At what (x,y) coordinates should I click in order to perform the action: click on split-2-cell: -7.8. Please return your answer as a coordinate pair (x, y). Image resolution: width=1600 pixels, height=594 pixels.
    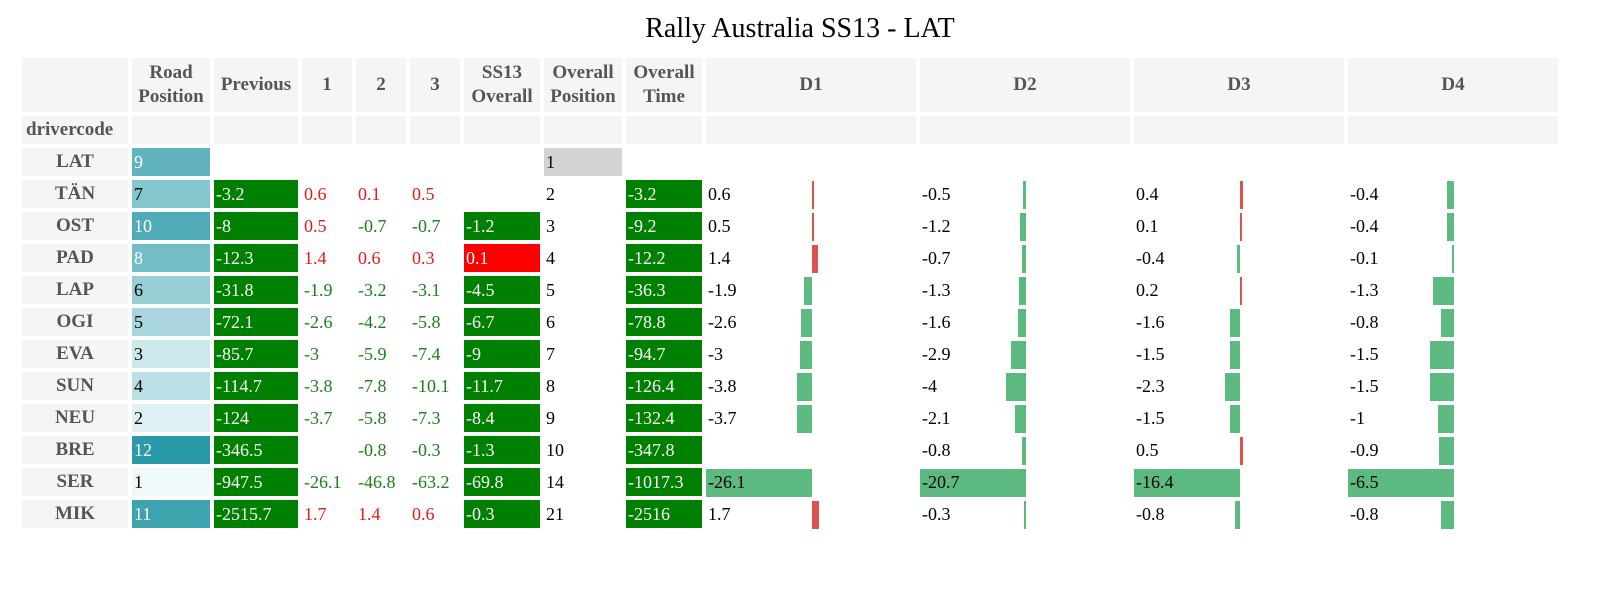
    Looking at the image, I should click on (372, 386).